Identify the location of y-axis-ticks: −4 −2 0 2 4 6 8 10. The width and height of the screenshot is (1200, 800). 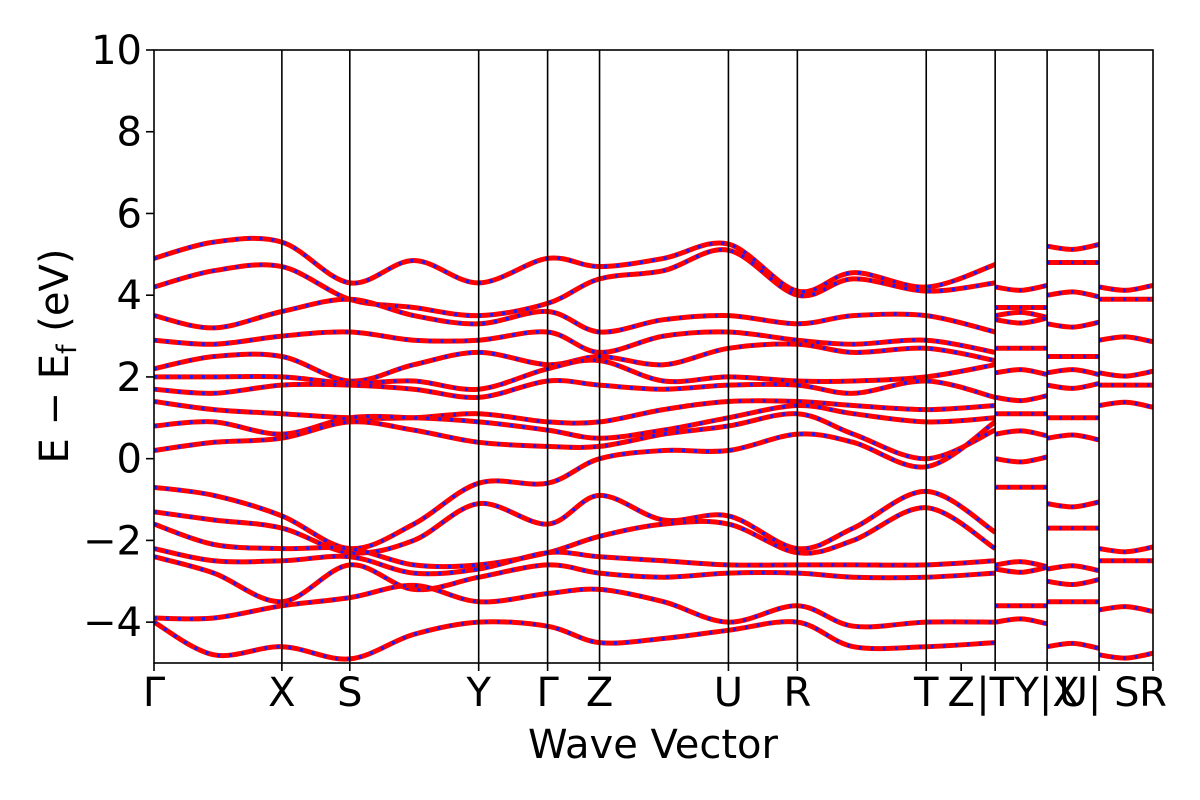
(118, 337).